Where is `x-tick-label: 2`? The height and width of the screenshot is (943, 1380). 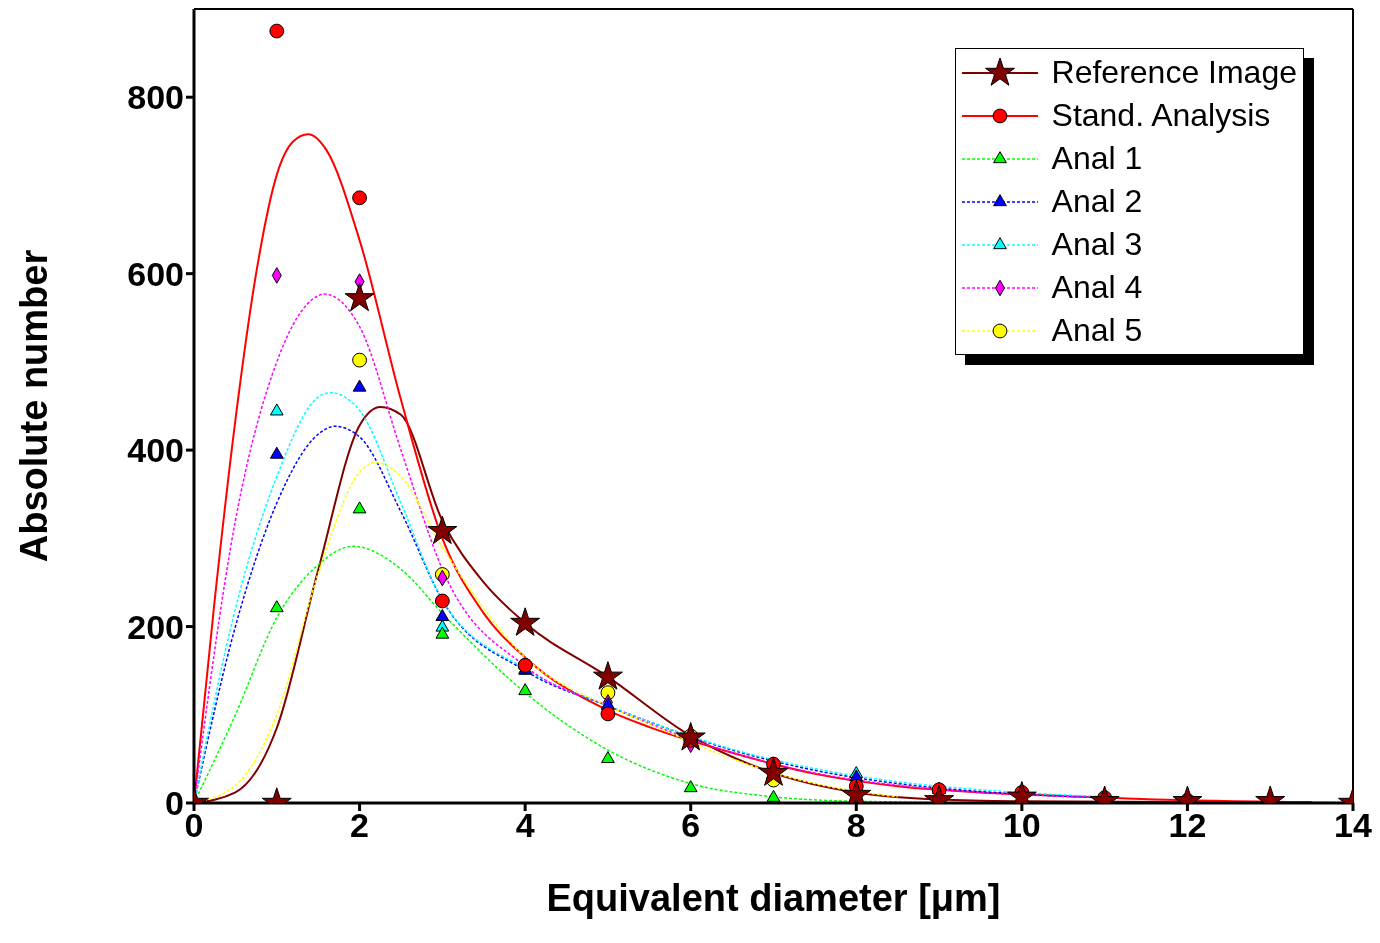 x-tick-label: 2 is located at coordinates (360, 825).